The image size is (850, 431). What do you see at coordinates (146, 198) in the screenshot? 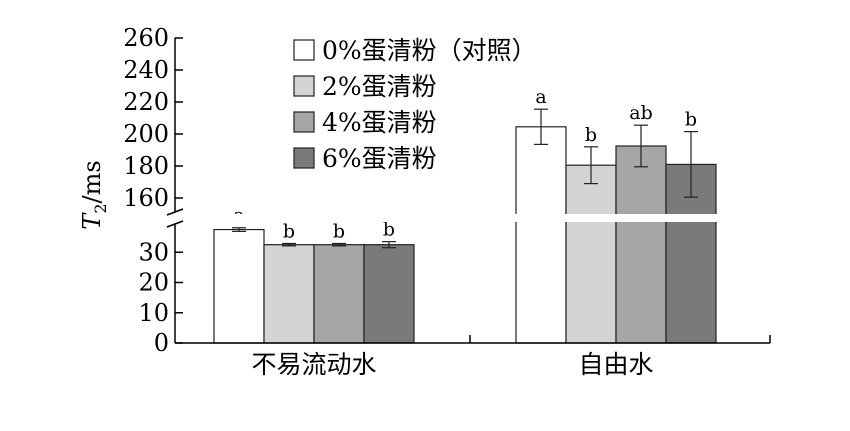
I see `y-tick-label: 160` at bounding box center [146, 198].